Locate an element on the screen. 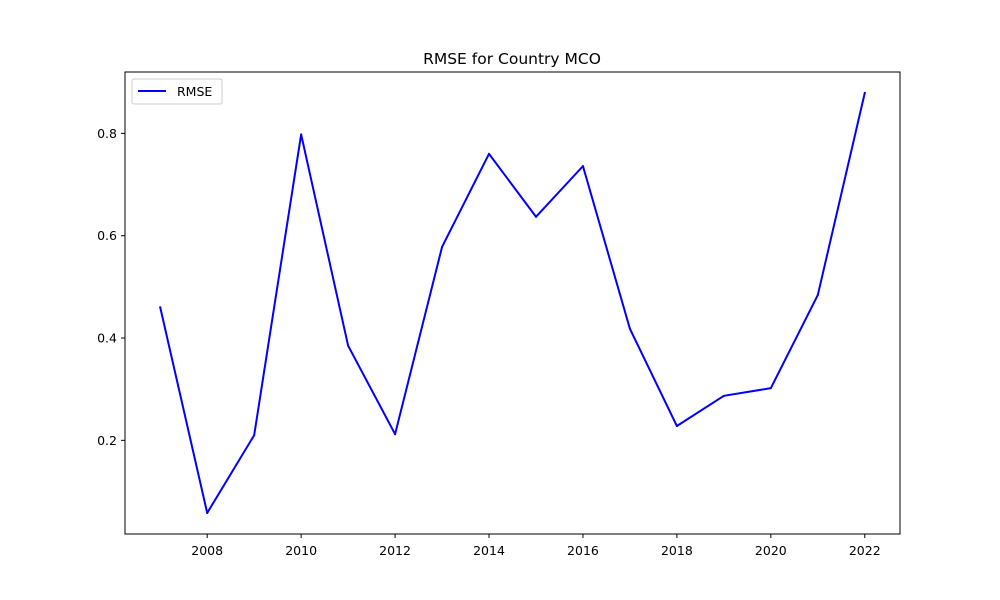 This screenshot has height=600, width=1000. x-tick-label: 2010 is located at coordinates (301, 550).